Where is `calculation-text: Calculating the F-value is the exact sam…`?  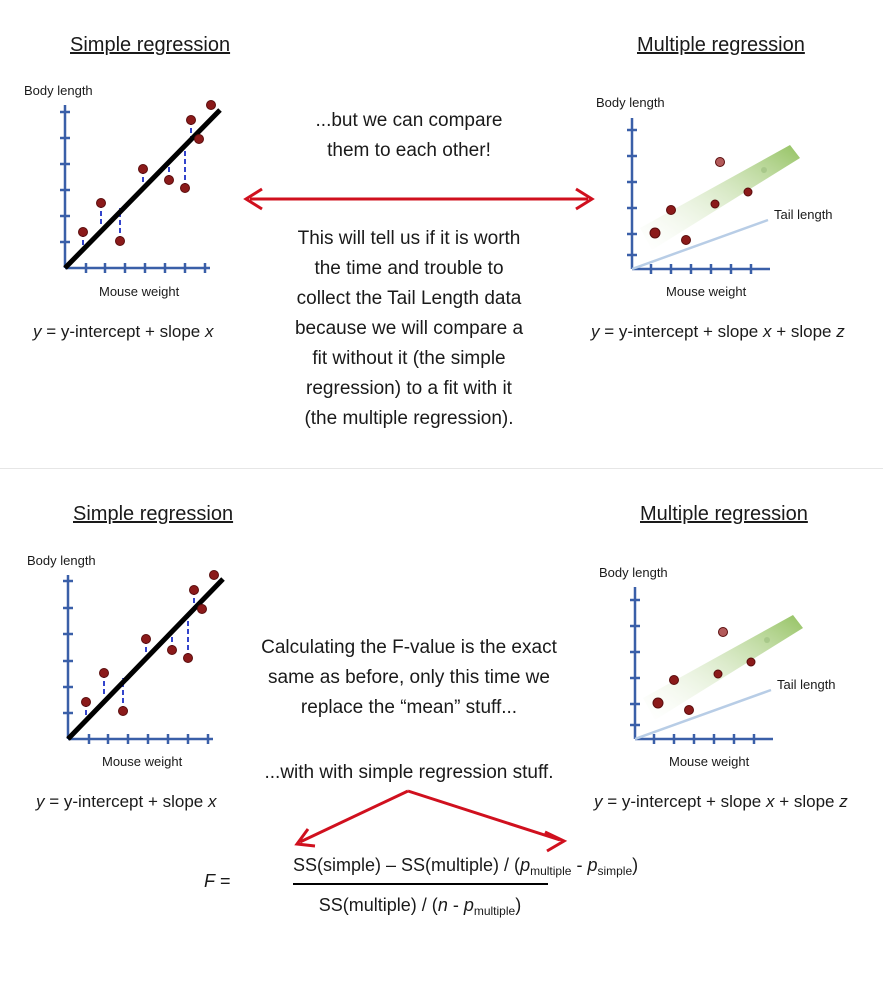
calculation-text: Calculating the F-value is the exact sam… is located at coordinates (409, 677).